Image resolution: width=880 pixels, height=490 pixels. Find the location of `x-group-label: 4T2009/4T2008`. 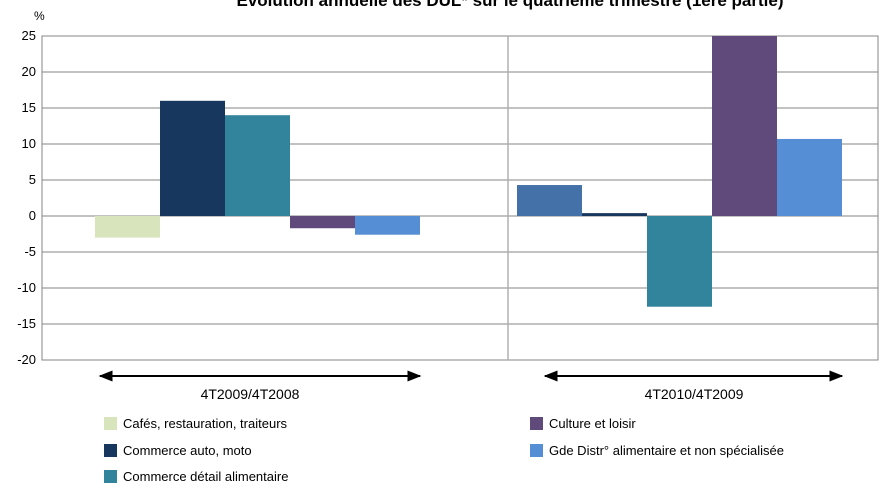

x-group-label: 4T2009/4T2008 is located at coordinates (250, 394).